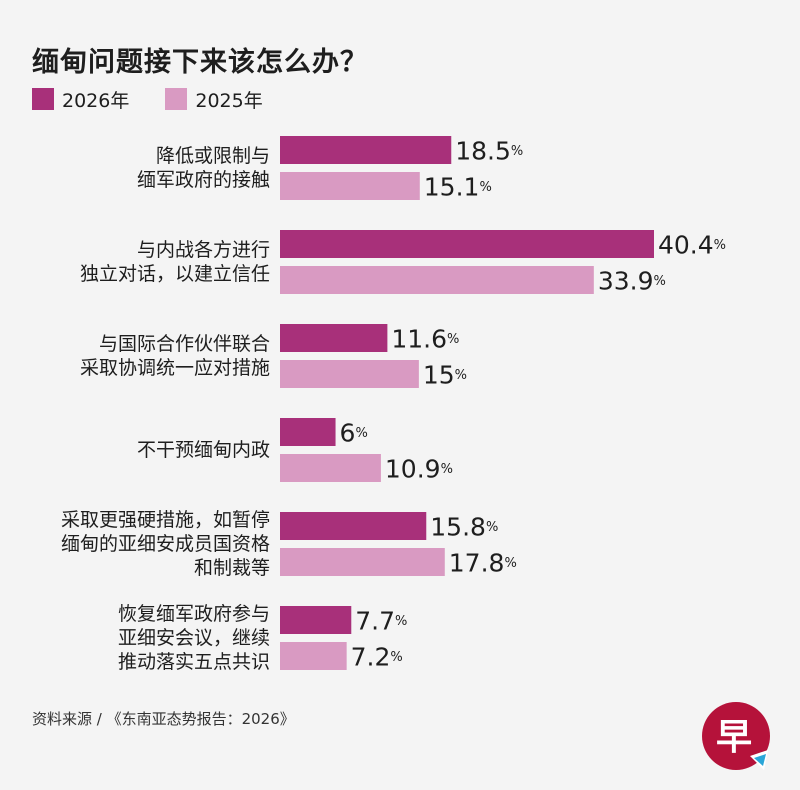 Image resolution: width=800 pixels, height=790 pixels. I want to click on category-label: 采取协调统一应对措施, so click(175, 368).